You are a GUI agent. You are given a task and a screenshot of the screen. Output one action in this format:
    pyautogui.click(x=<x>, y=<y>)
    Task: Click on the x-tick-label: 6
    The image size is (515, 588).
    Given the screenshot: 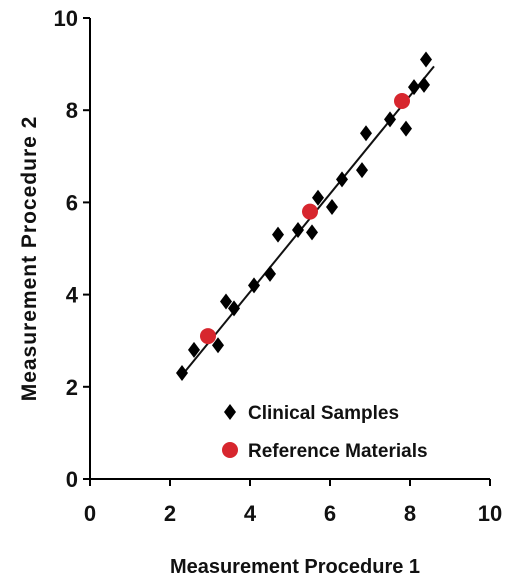 What is the action you would take?
    pyautogui.click(x=330, y=513)
    